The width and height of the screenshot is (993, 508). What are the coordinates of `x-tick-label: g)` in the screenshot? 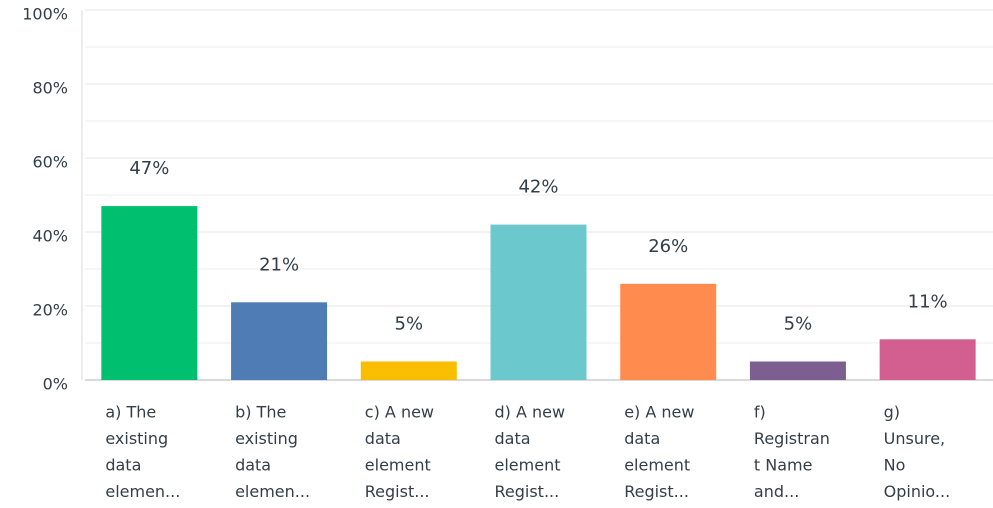 It's located at (892, 412).